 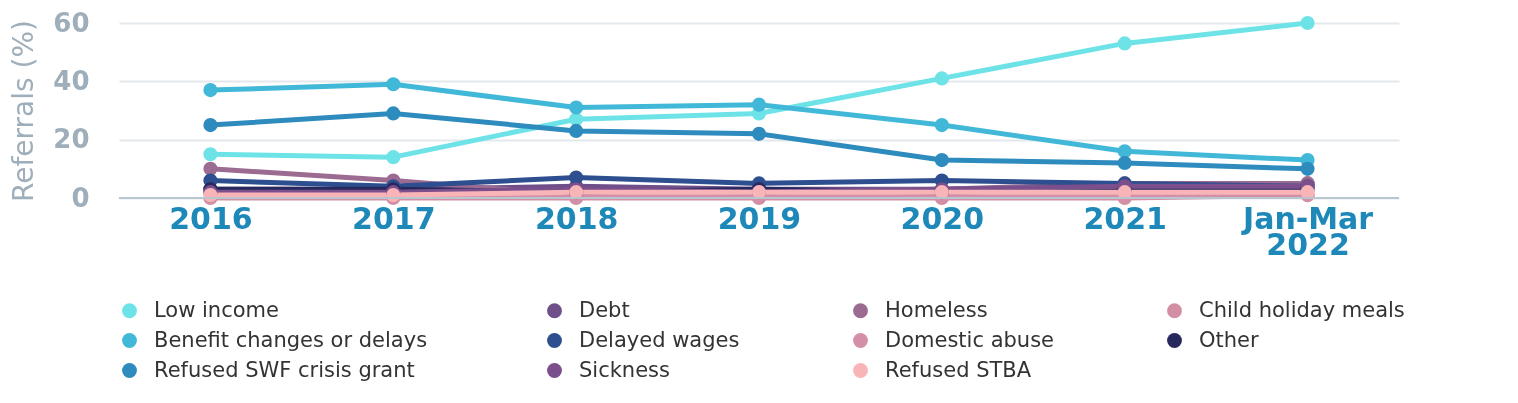 I want to click on y-axis-title: Referrals (%), so click(x=24, y=111).